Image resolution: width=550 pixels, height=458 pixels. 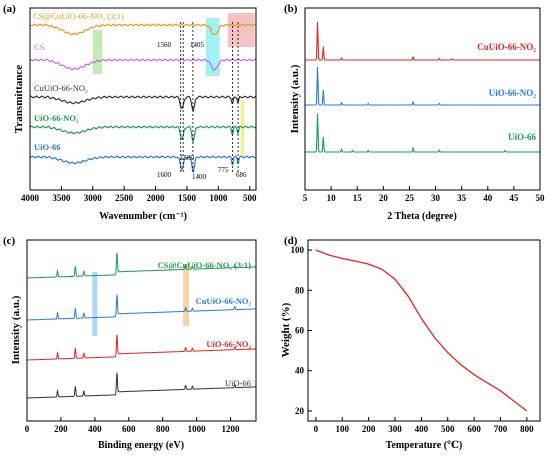 What do you see at coordinates (506, 47) in the screenshot?
I see `series-label-b-cuuio: CuUiO-66-NO₂` at bounding box center [506, 47].